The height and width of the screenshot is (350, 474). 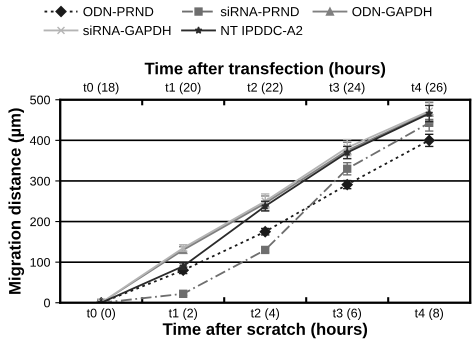 What do you see at coordinates (259, 11) in the screenshot?
I see `legend-label: siRNA-PRND` at bounding box center [259, 11].